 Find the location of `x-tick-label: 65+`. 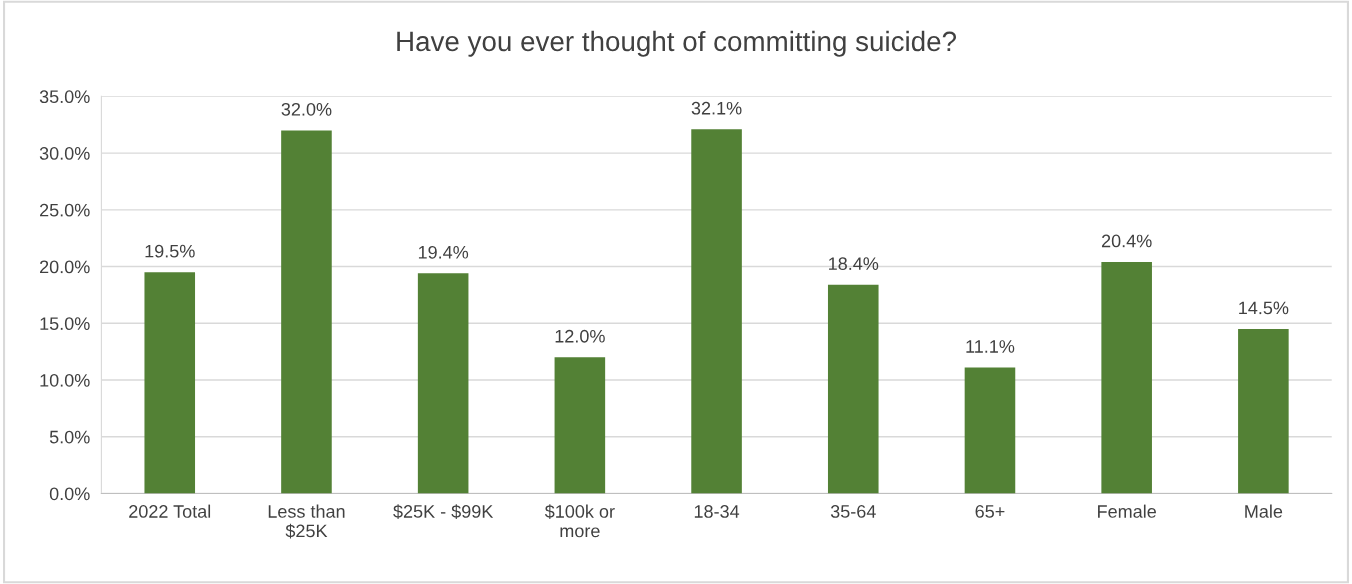

x-tick-label: 65+ is located at coordinates (990, 511).